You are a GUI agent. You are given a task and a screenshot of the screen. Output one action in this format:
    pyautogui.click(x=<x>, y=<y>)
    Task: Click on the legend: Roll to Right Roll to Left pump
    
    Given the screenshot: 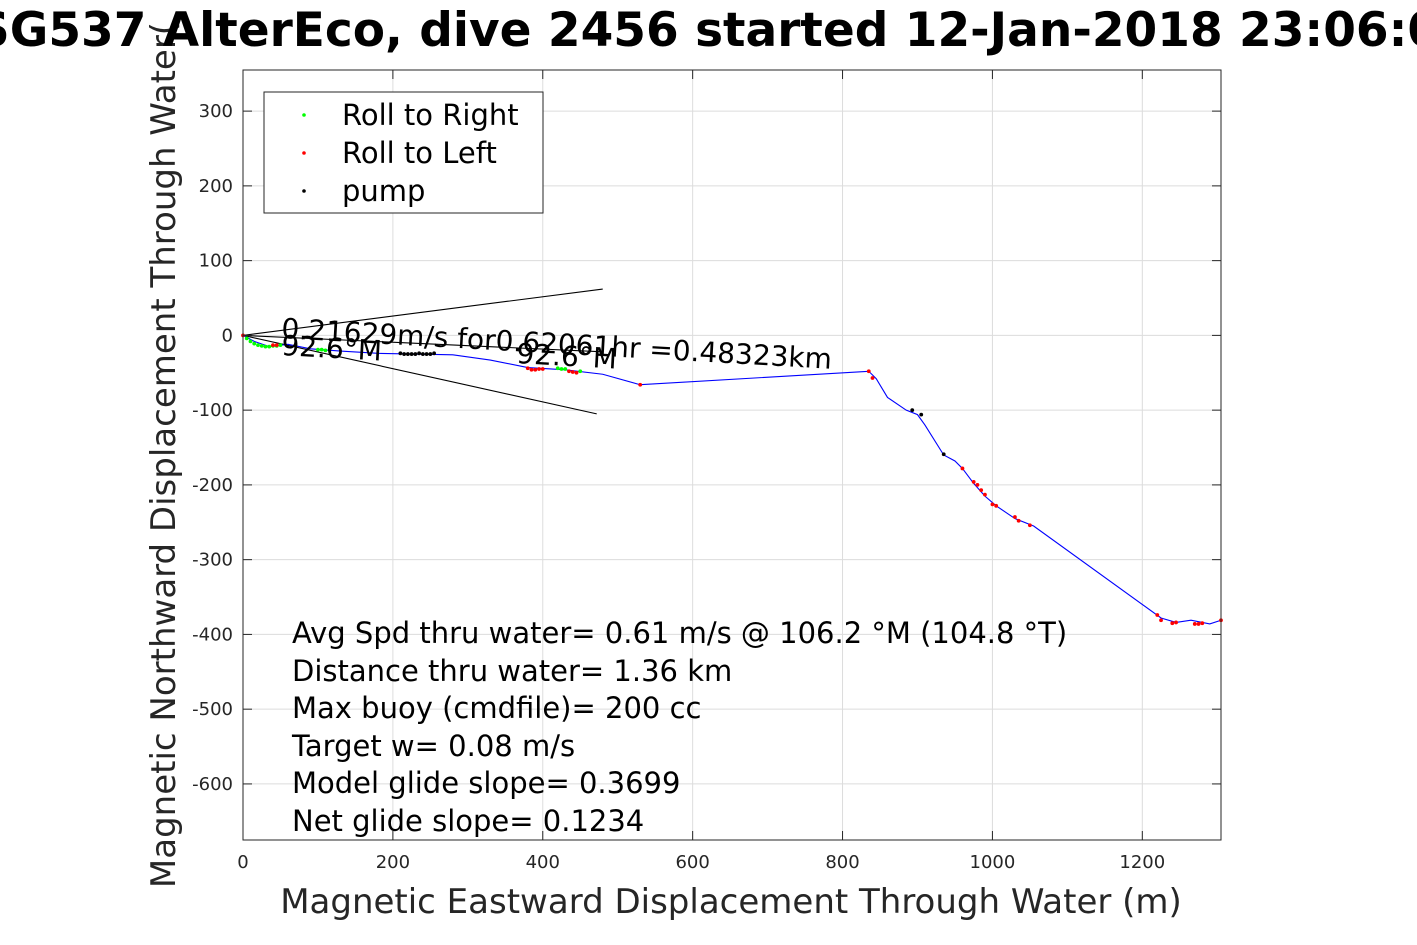 What is the action you would take?
    pyautogui.click(x=403, y=152)
    